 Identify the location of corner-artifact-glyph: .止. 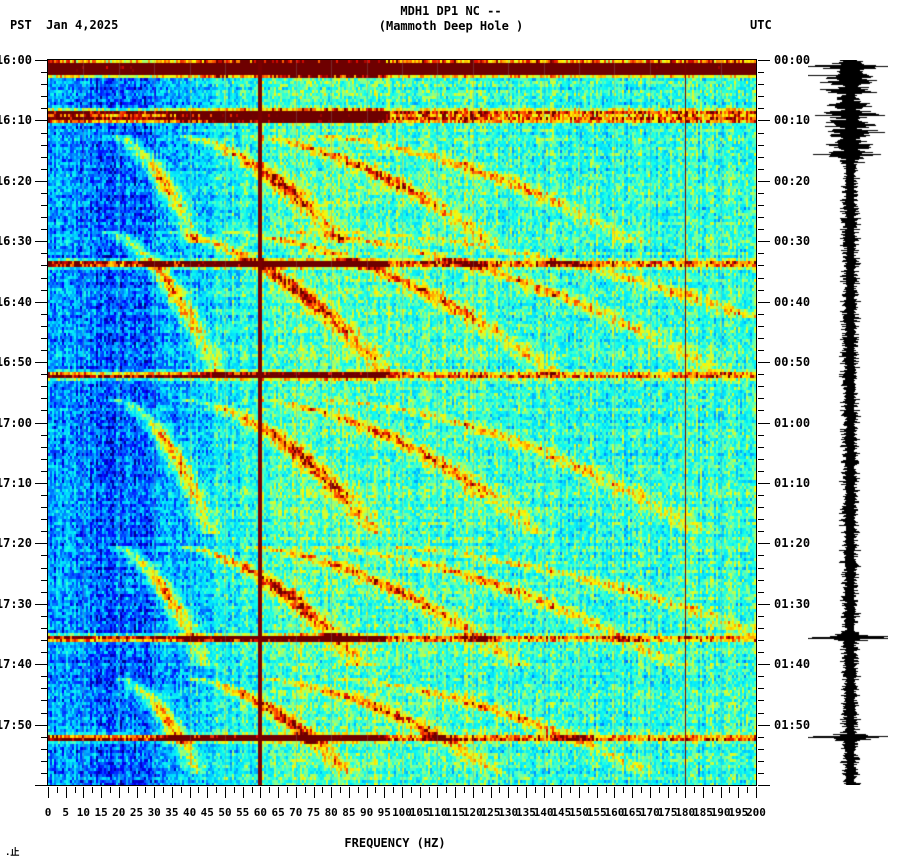
(12, 853).